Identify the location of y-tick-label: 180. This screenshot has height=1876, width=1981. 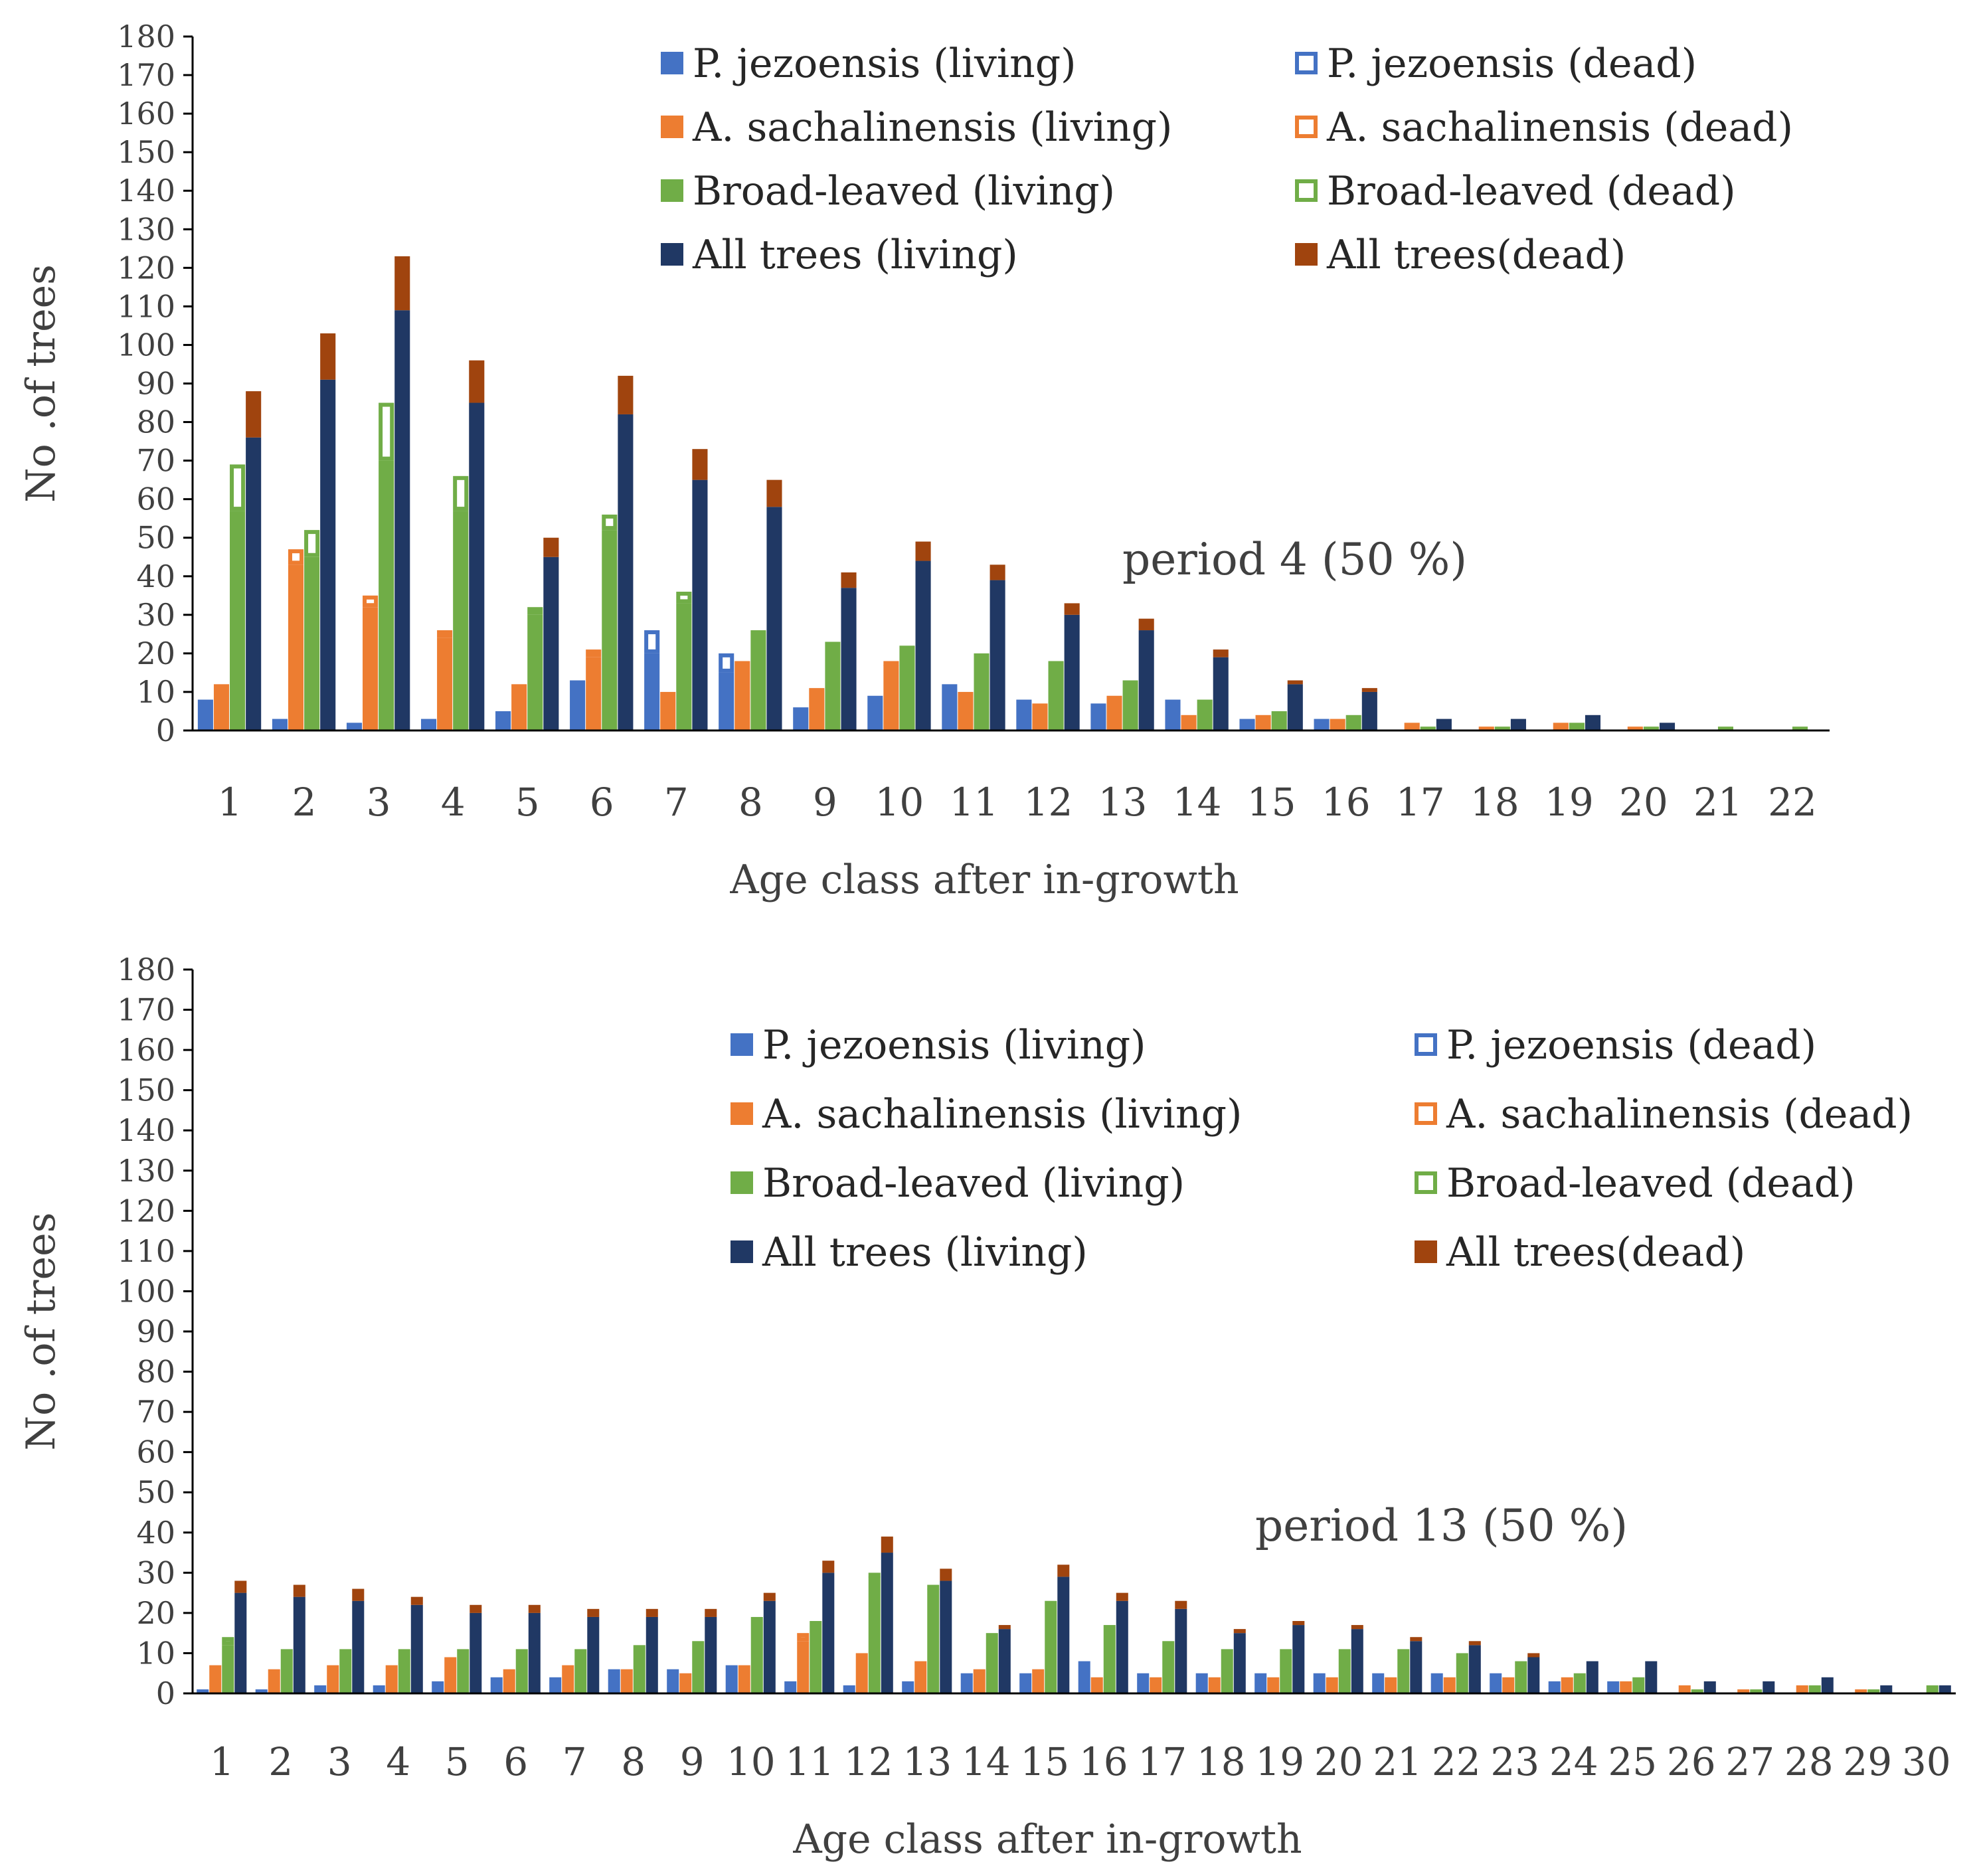
(146, 36).